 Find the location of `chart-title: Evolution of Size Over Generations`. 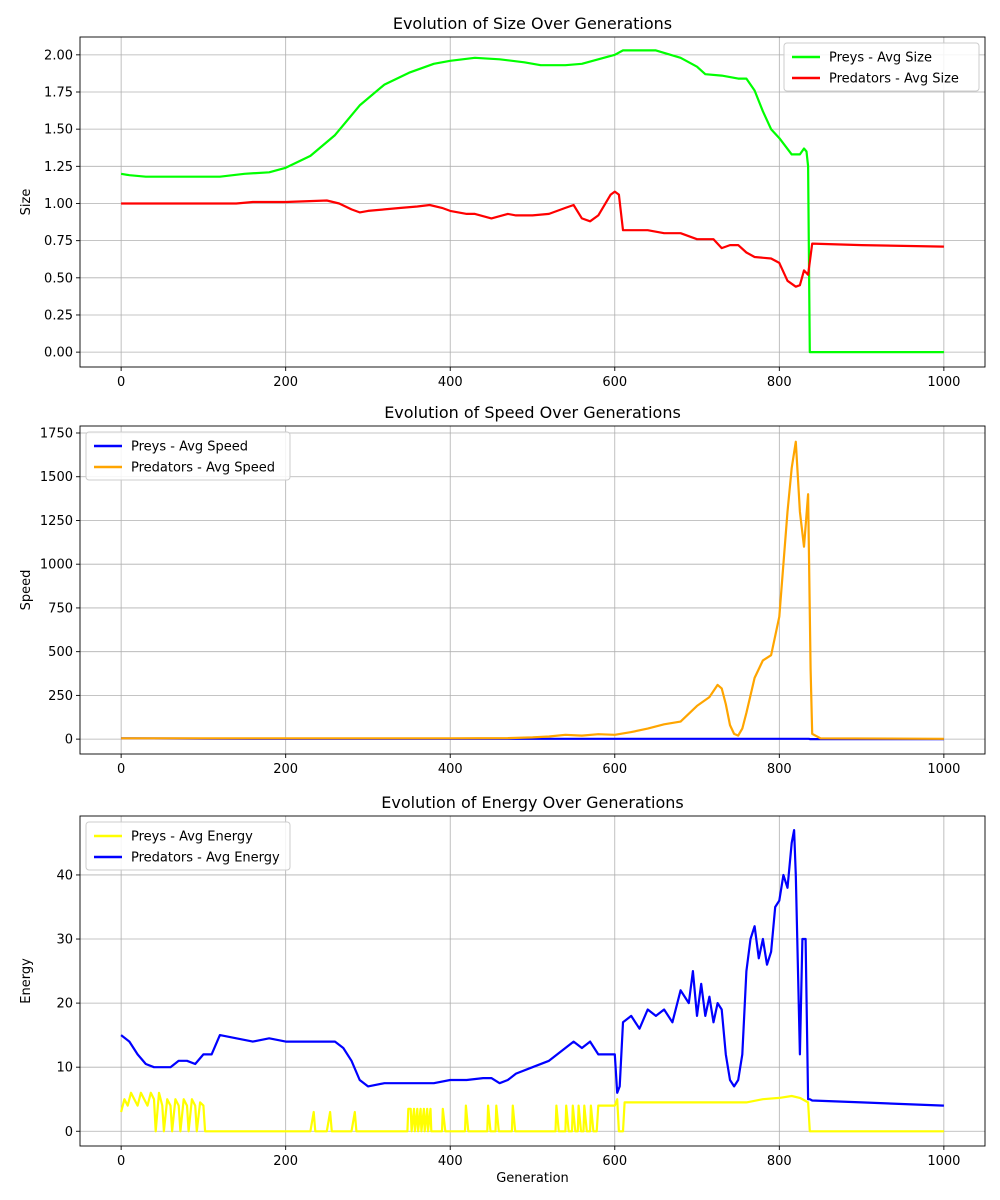

chart-title: Evolution of Size Over Generations is located at coordinates (532, 23).